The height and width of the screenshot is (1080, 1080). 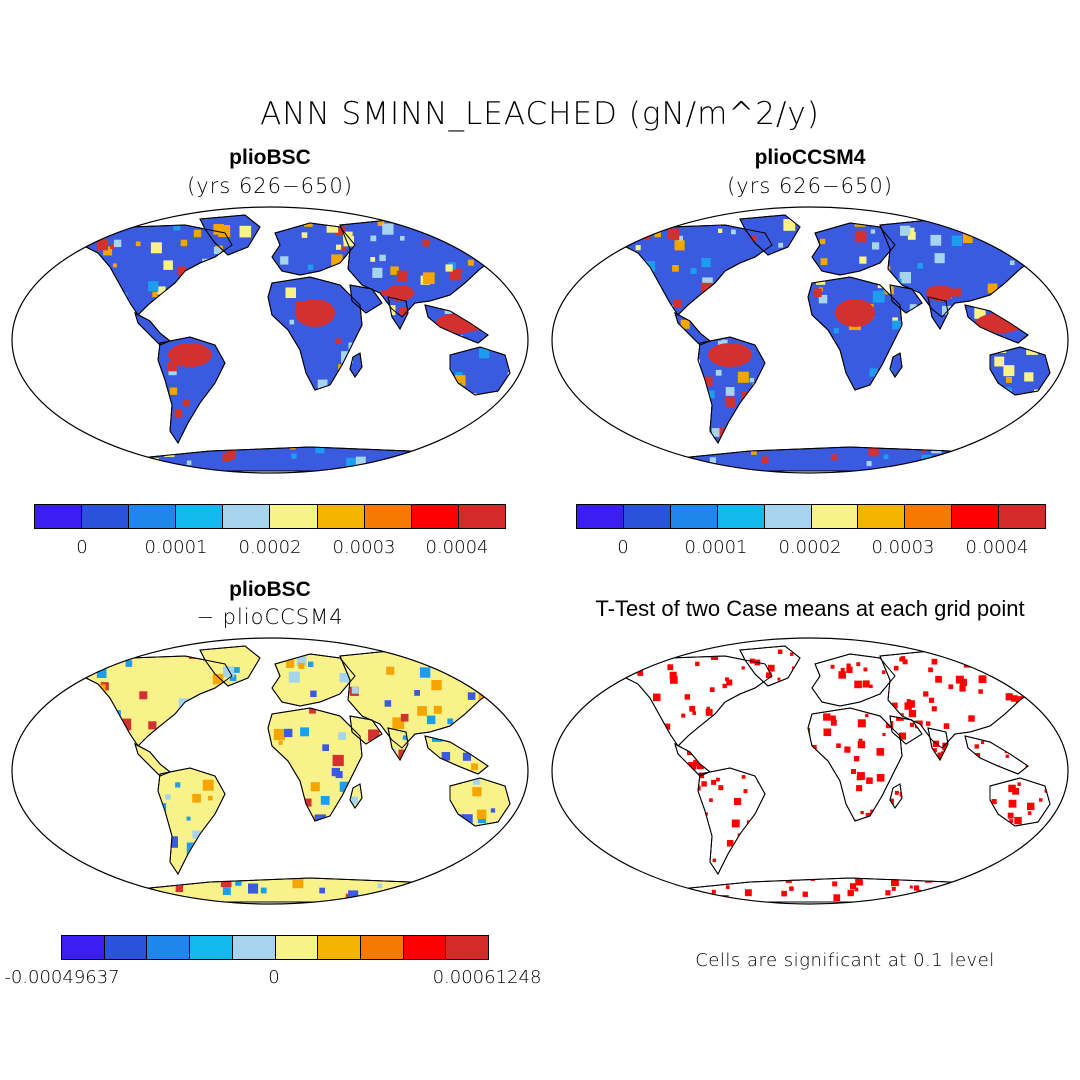 What do you see at coordinates (903, 547) in the screenshot?
I see `colorbar-tick: 0.0003` at bounding box center [903, 547].